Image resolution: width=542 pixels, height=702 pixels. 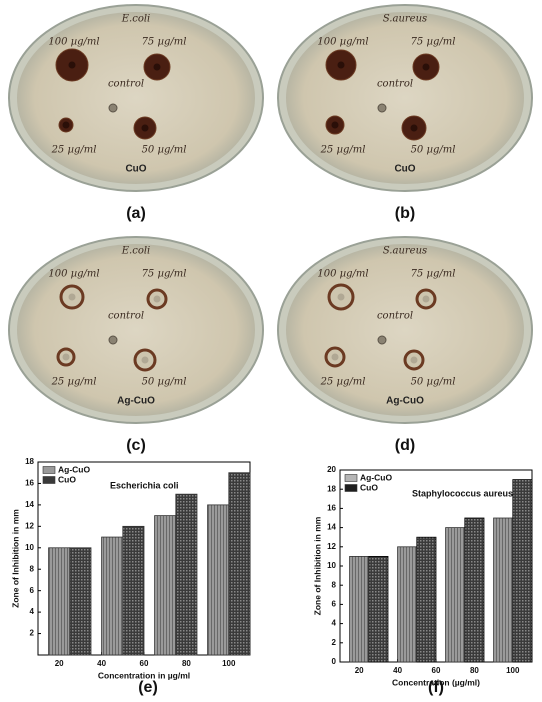 What do you see at coordinates (462, 493) in the screenshot?
I see `chart-title: Staphylococcus aureus` at bounding box center [462, 493].